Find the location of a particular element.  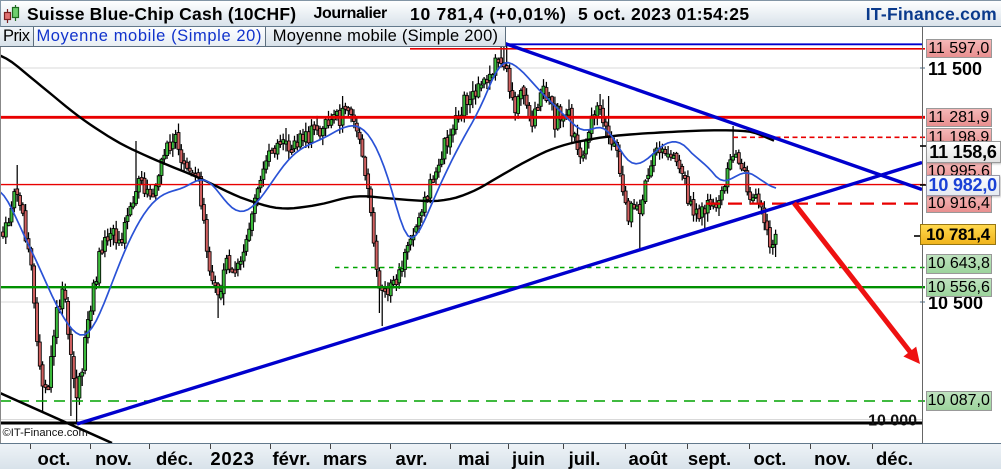

svg-text: ©IT-Finance.com is located at coordinates (45, 433).